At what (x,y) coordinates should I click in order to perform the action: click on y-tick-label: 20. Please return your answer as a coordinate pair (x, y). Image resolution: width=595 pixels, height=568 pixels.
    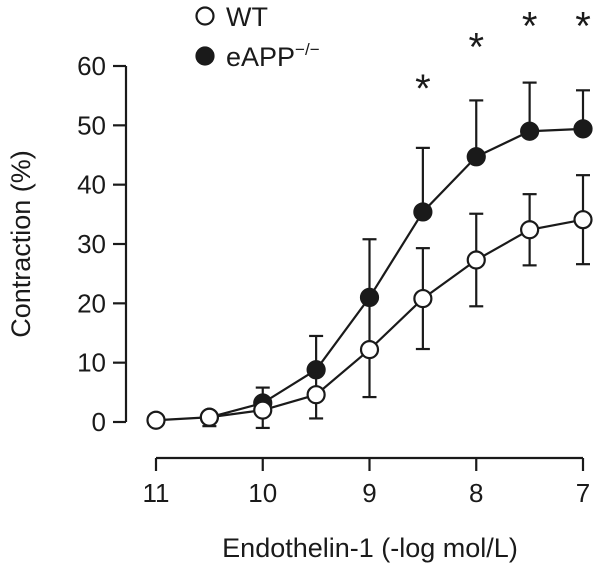
    Looking at the image, I should click on (91, 303).